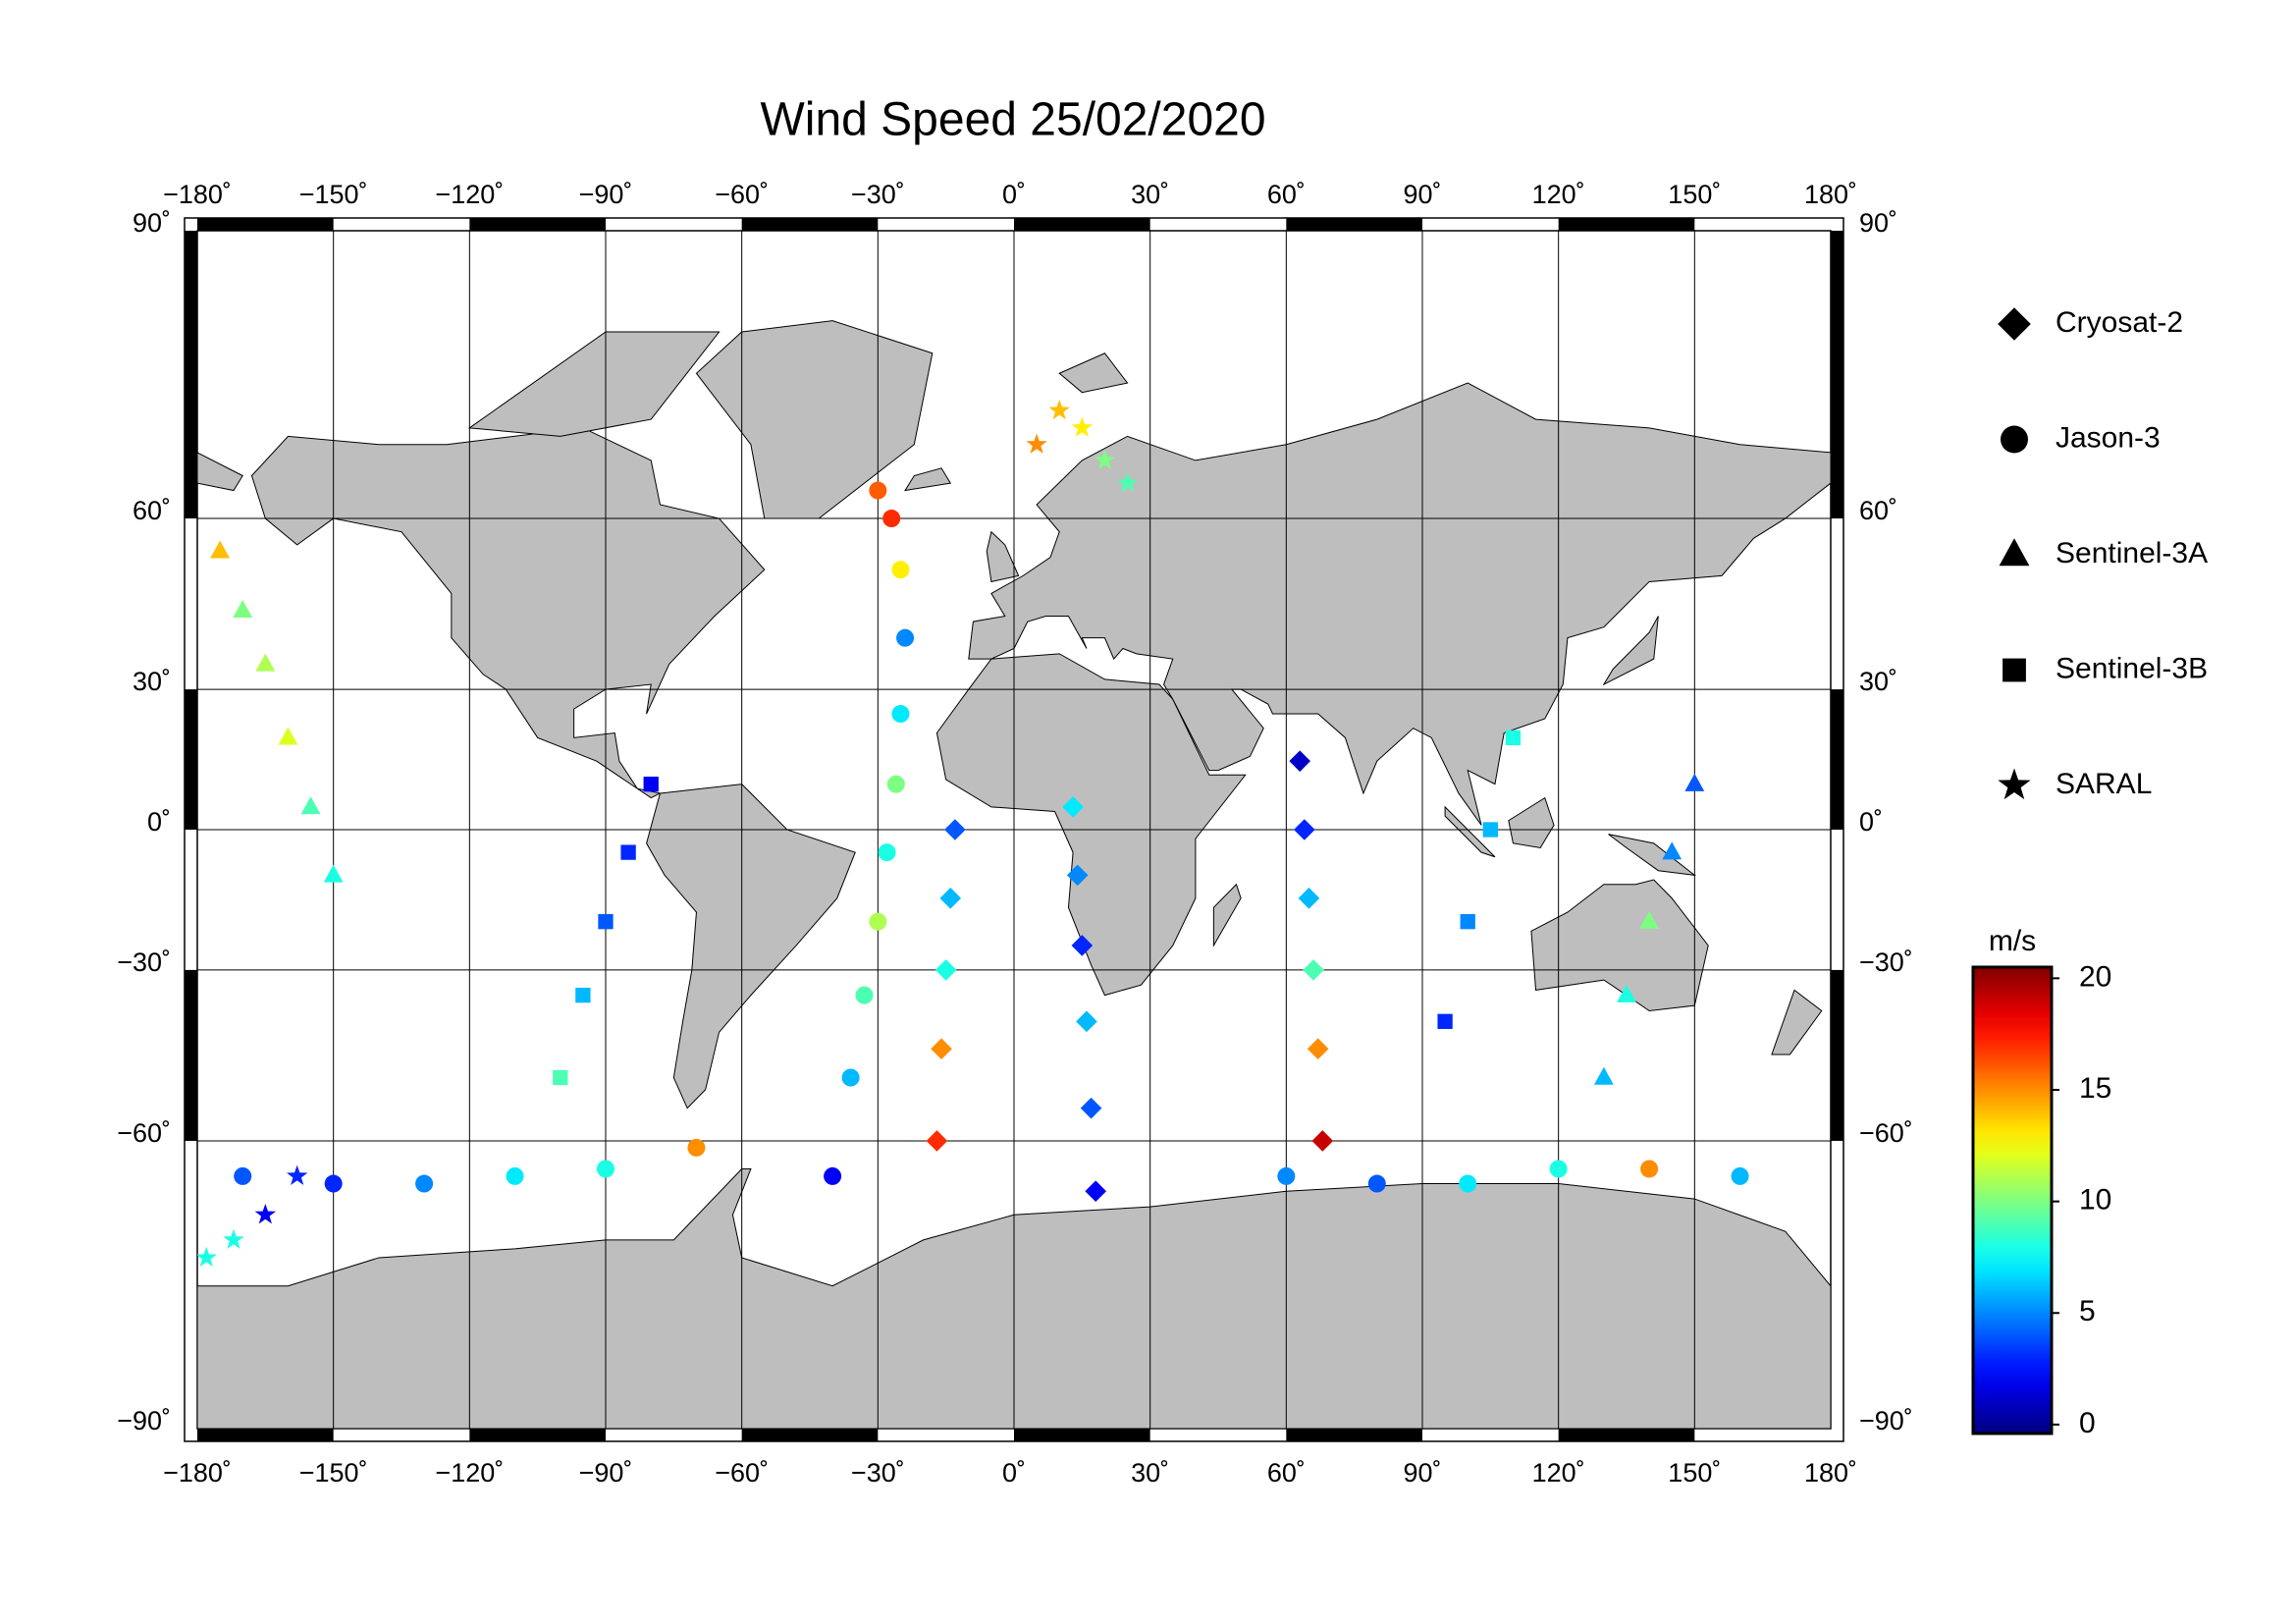 The width and height of the screenshot is (2296, 1623). I want to click on colorbar-tick-label: 0, so click(2087, 1423).